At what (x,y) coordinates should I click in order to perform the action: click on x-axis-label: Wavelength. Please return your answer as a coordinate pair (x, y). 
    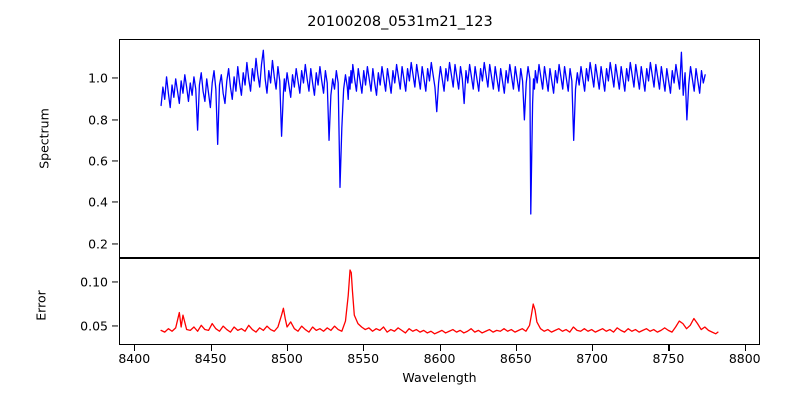
    Looking at the image, I should click on (439, 377).